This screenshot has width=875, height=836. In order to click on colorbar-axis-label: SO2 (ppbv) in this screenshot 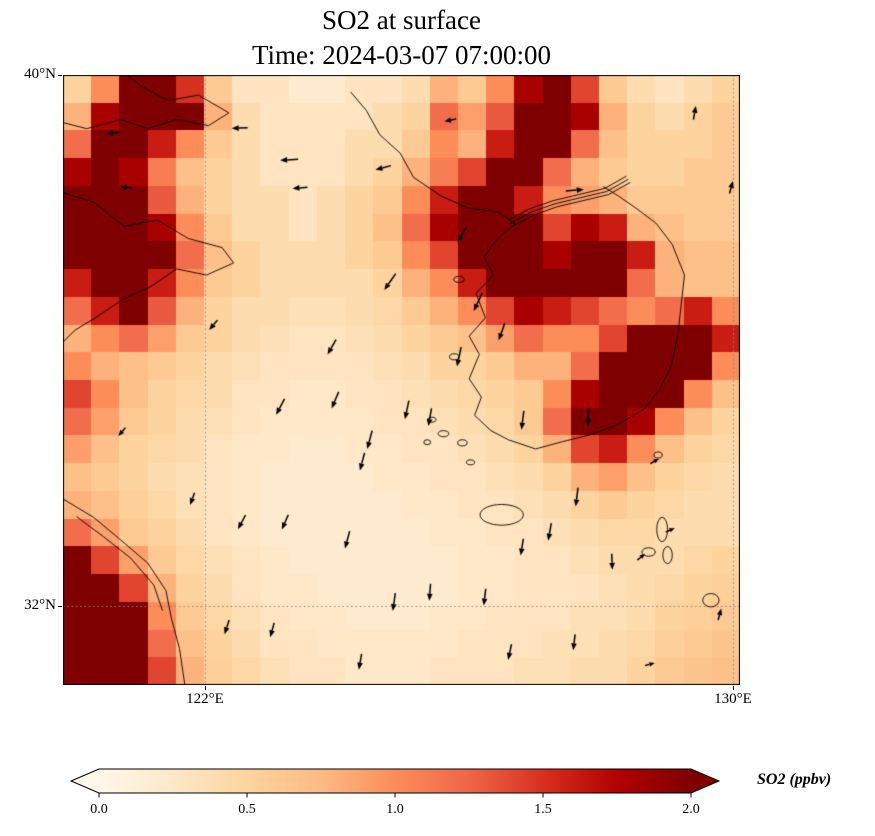, I will do `click(794, 779)`.